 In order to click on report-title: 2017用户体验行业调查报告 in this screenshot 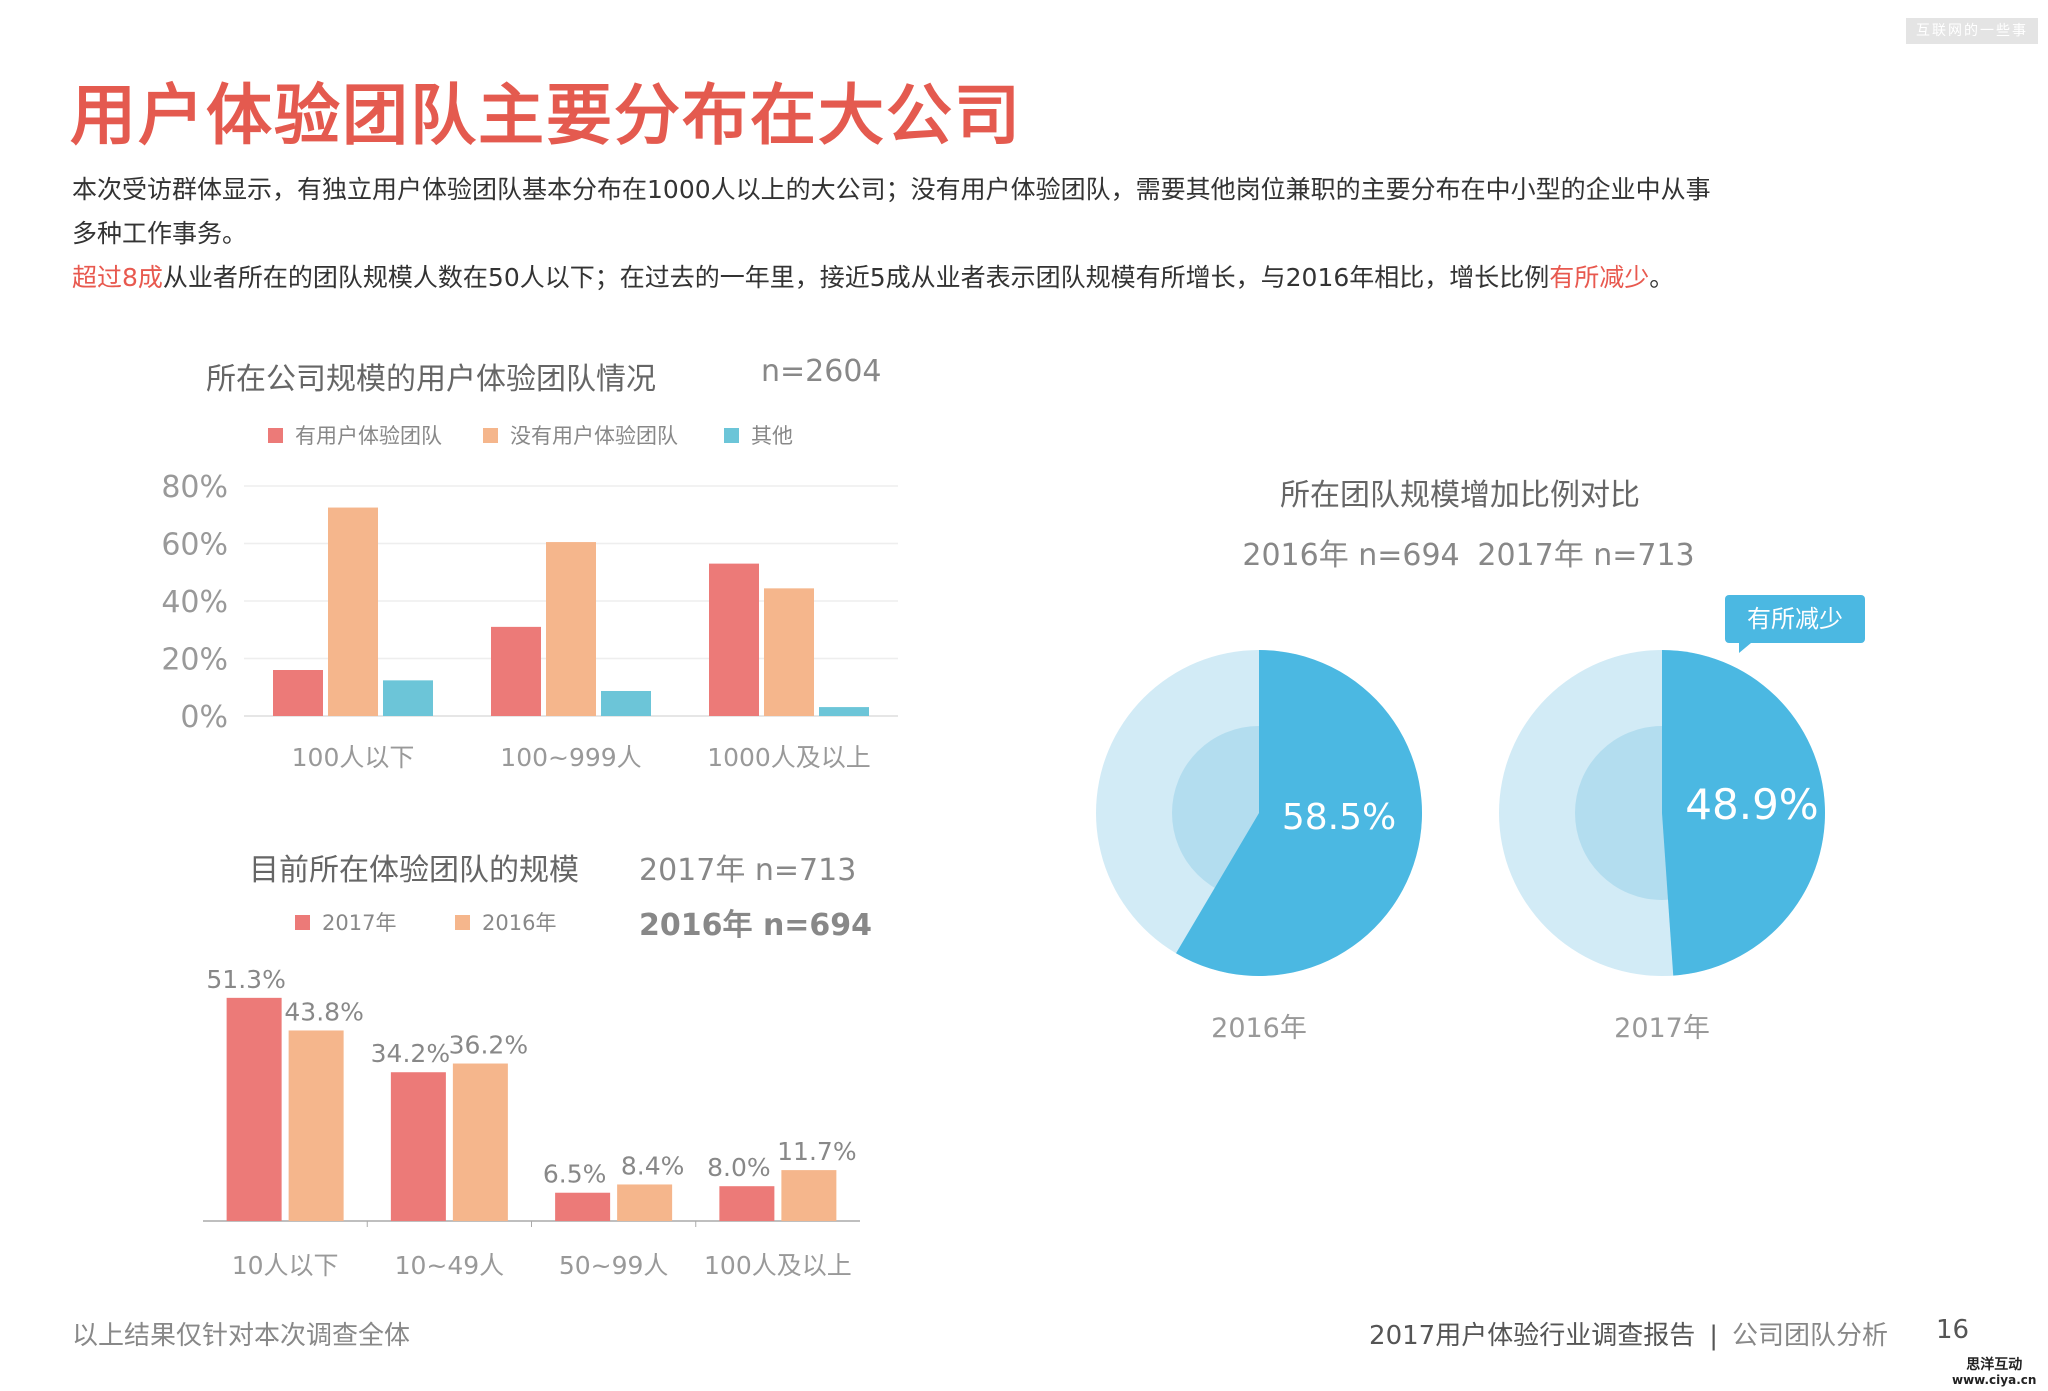, I will do `click(1532, 1336)`.